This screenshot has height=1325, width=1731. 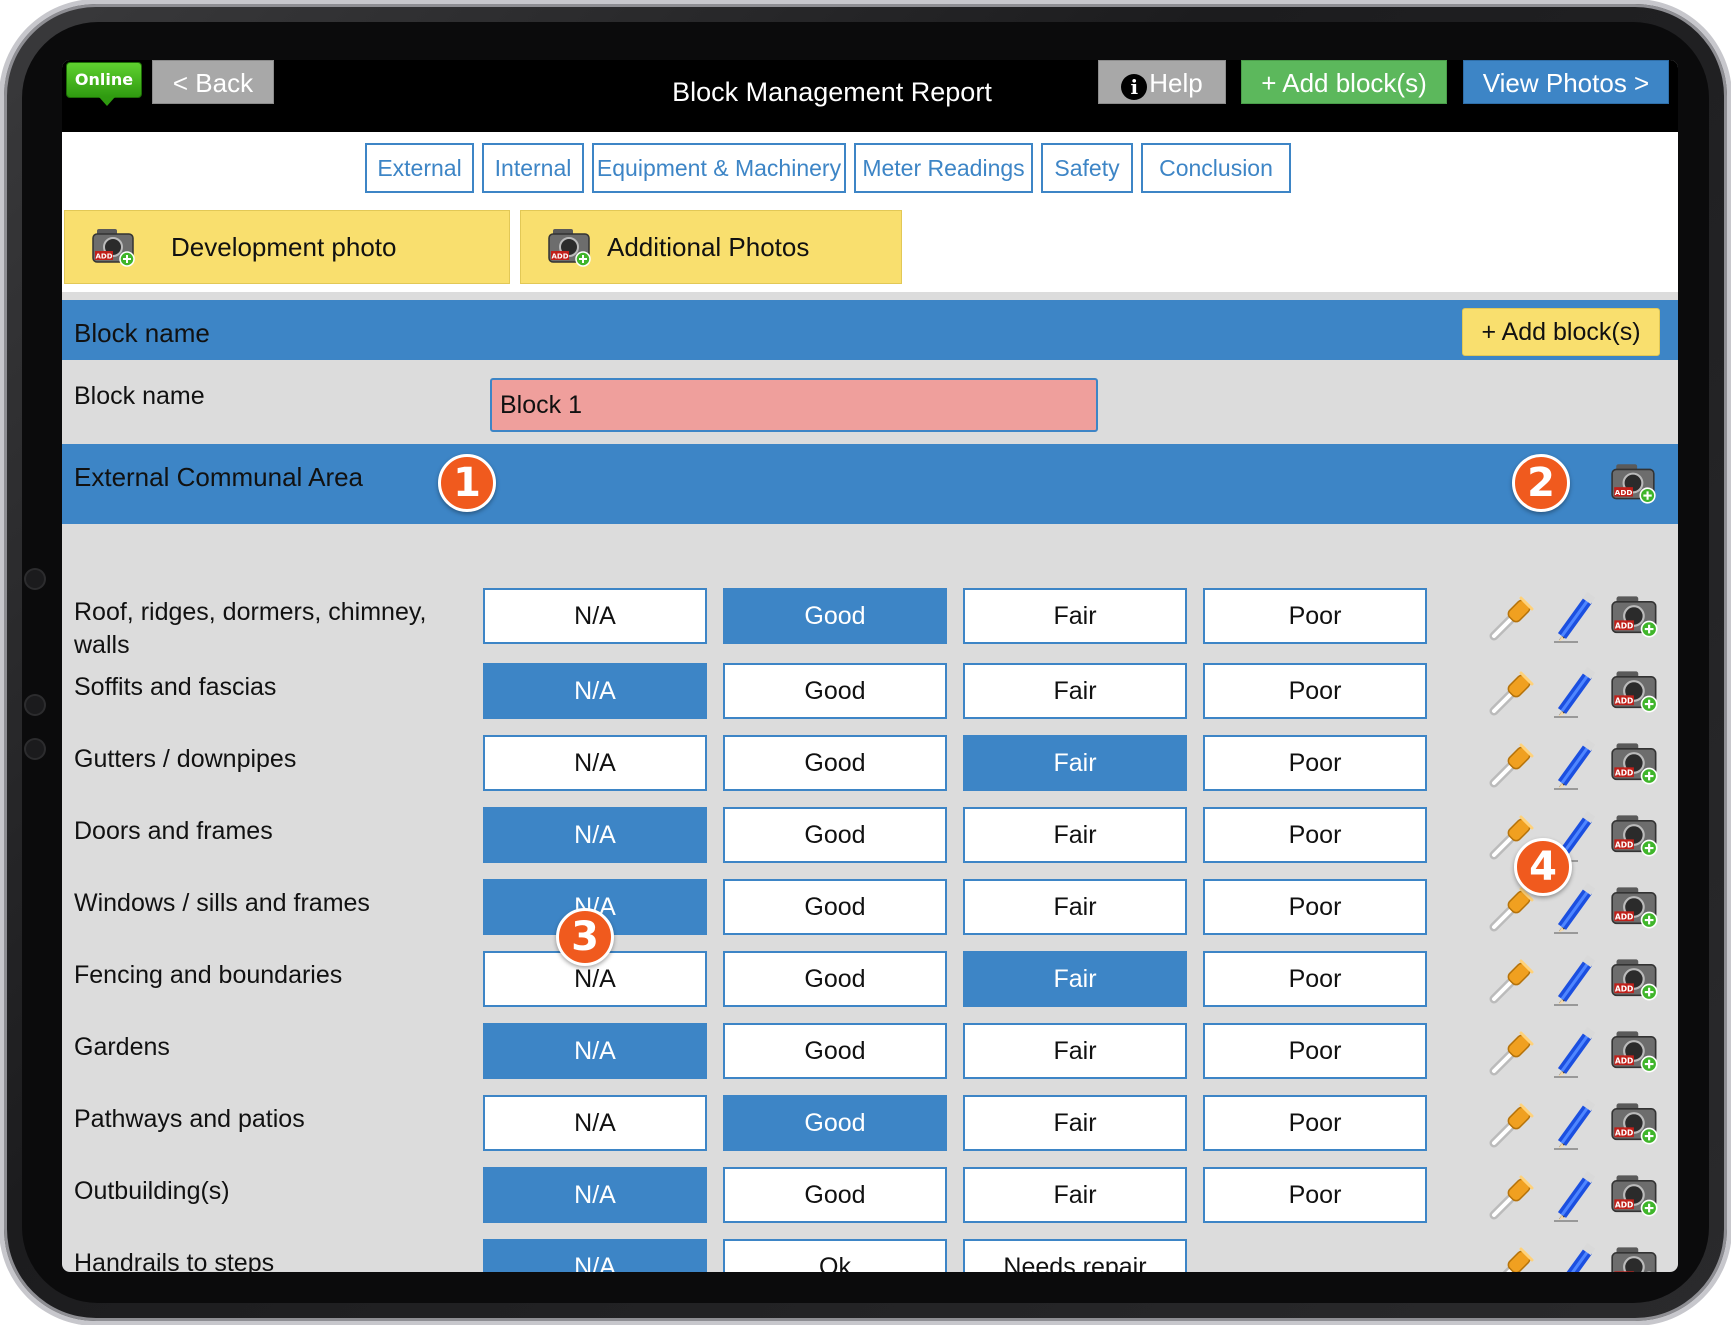 What do you see at coordinates (208, 975) in the screenshot?
I see `item-label: Fencing and boundaries` at bounding box center [208, 975].